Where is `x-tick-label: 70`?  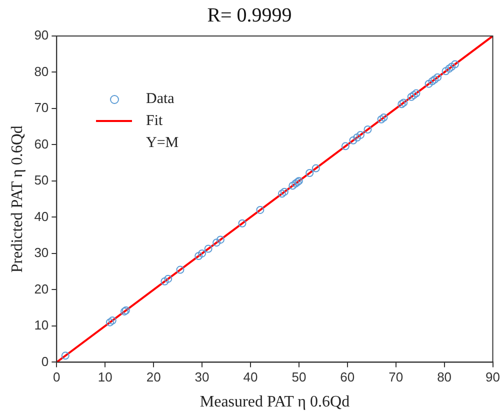
x-tick-label: 70 is located at coordinates (396, 377).